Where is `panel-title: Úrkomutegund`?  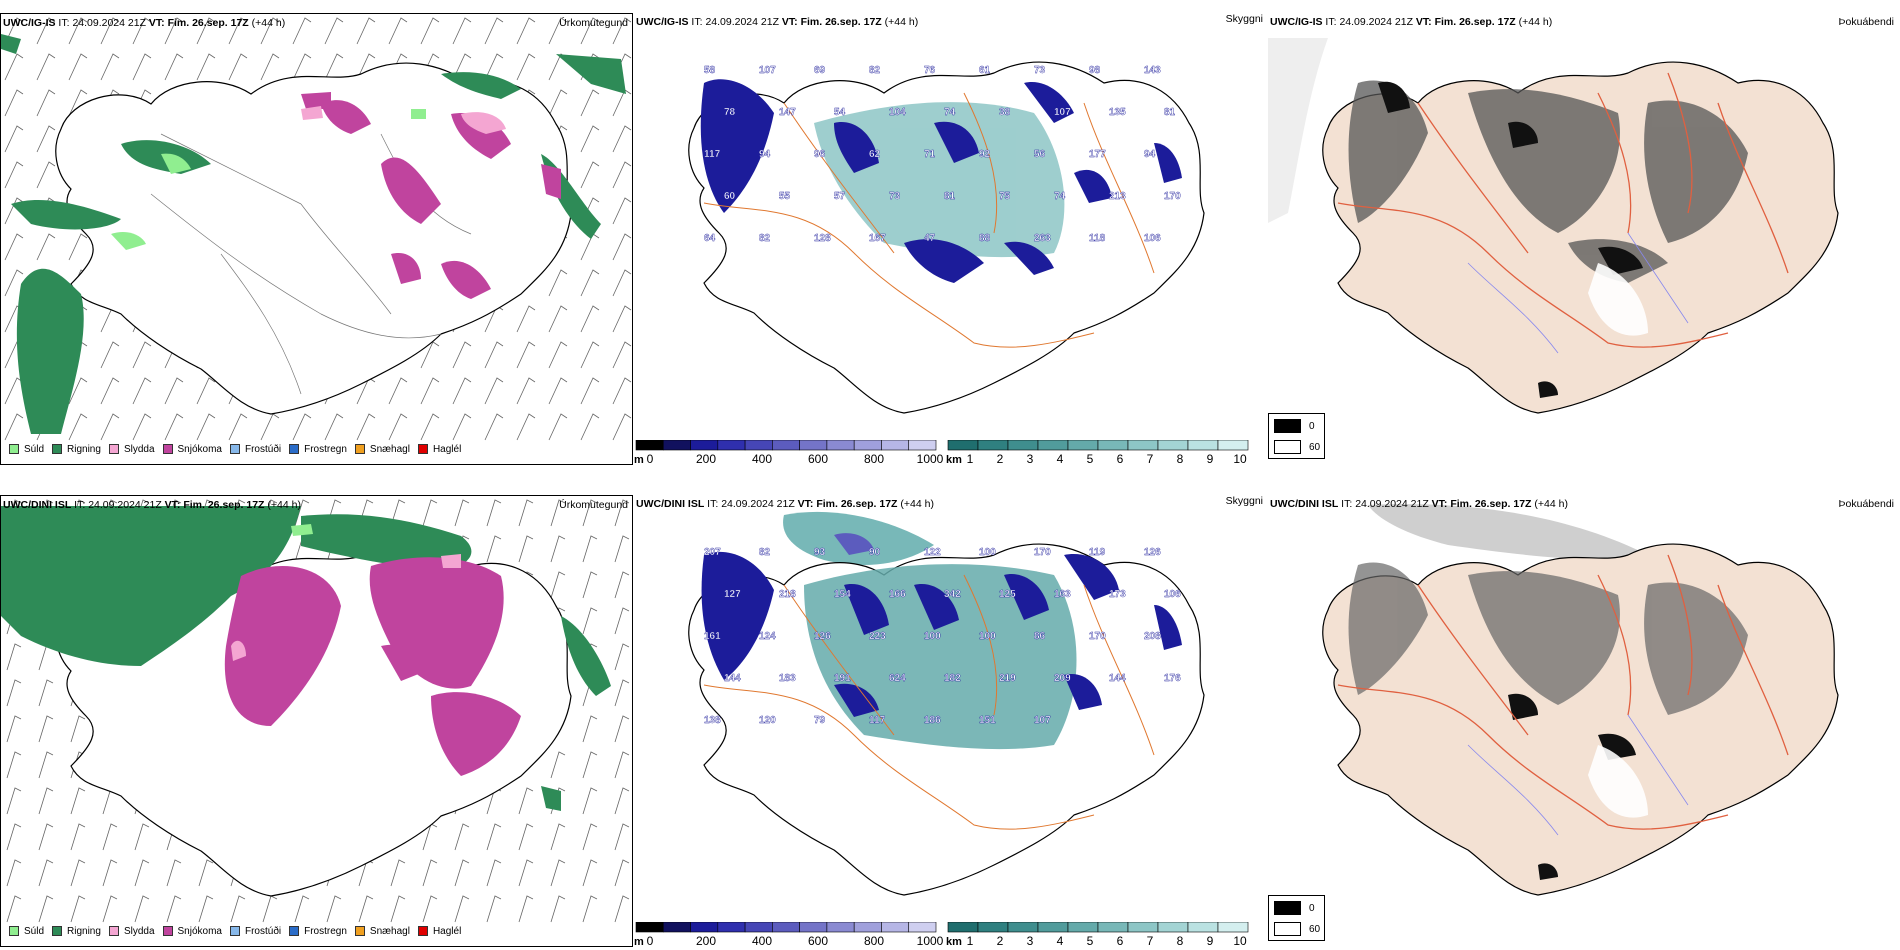 panel-title: Úrkomutegund is located at coordinates (593, 505).